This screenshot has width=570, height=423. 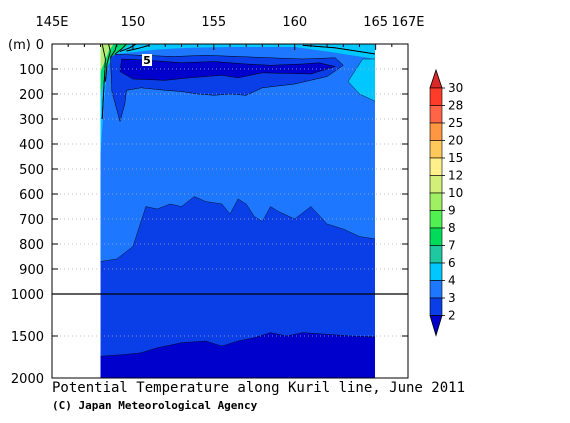 I want to click on colorbar-label-12: 12, so click(x=455, y=176).